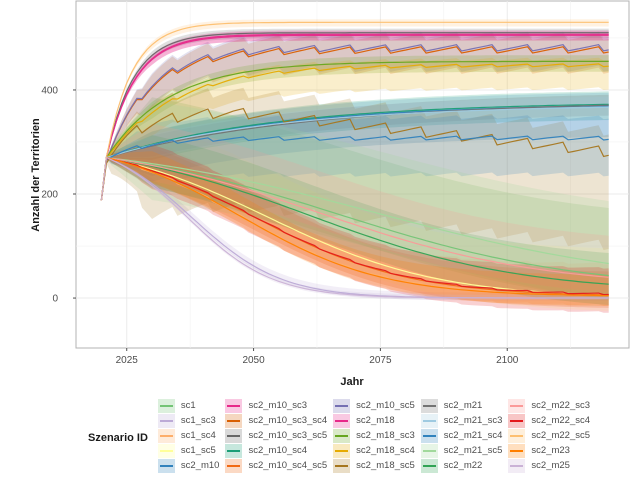  Describe the element at coordinates (550, 465) in the screenshot. I see `legend-label: sc2_m25` at that location.